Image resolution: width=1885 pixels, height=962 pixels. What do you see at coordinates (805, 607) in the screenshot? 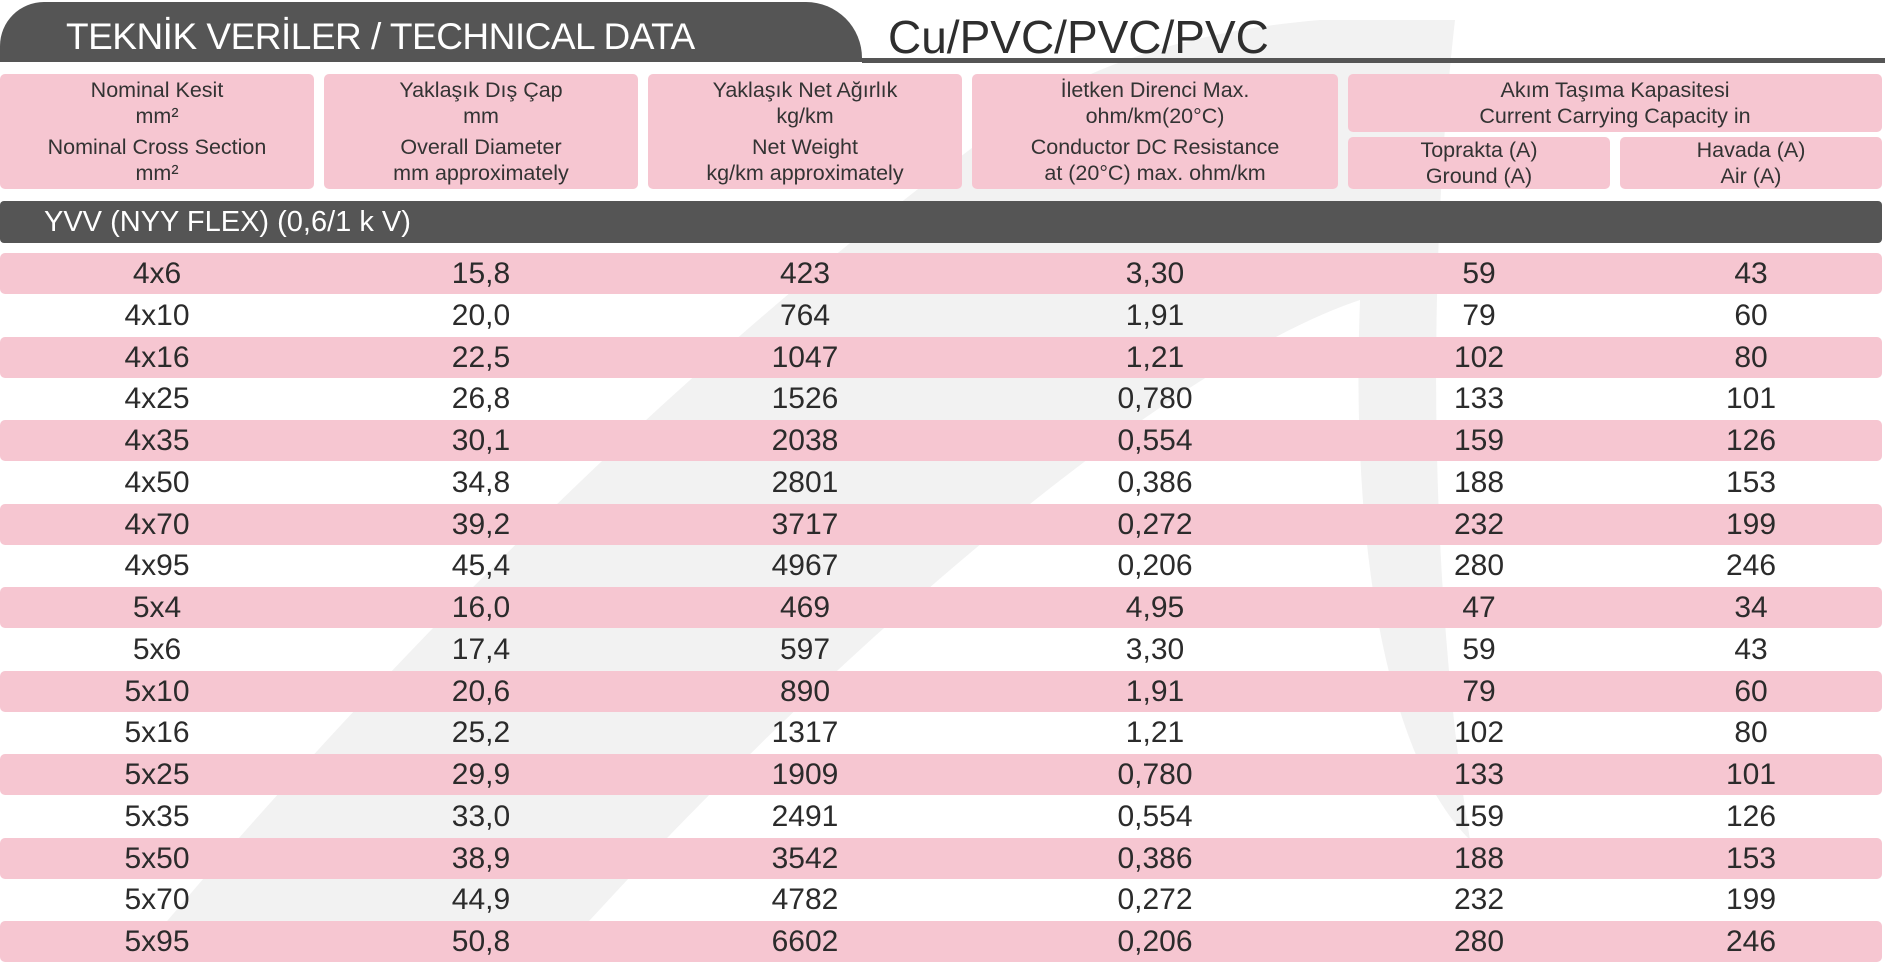
I see `cell-weight: 469` at bounding box center [805, 607].